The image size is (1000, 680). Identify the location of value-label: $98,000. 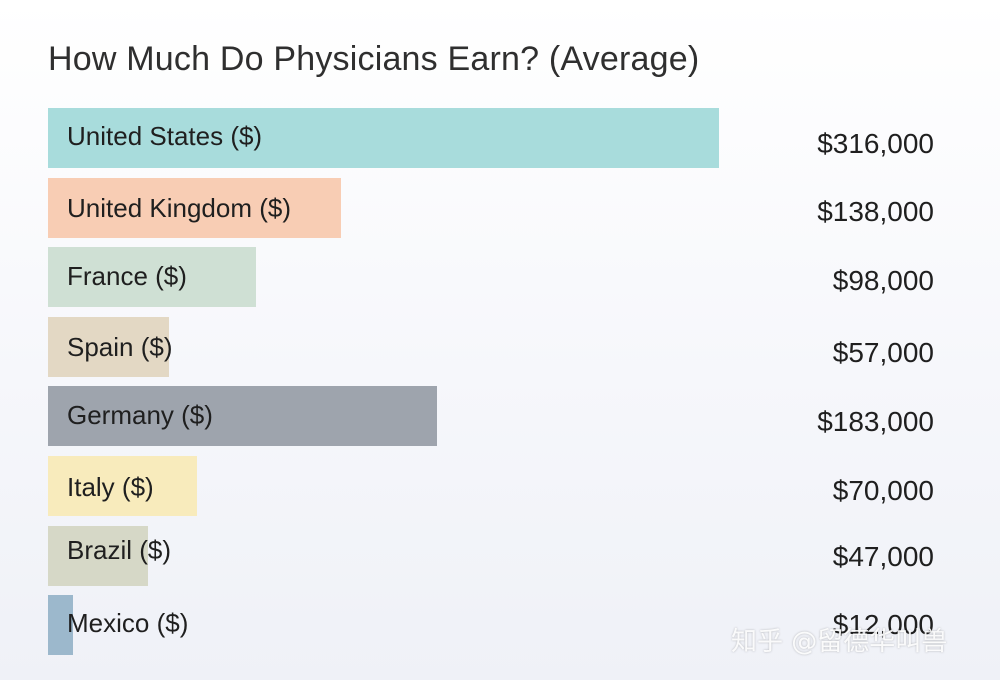
(883, 281).